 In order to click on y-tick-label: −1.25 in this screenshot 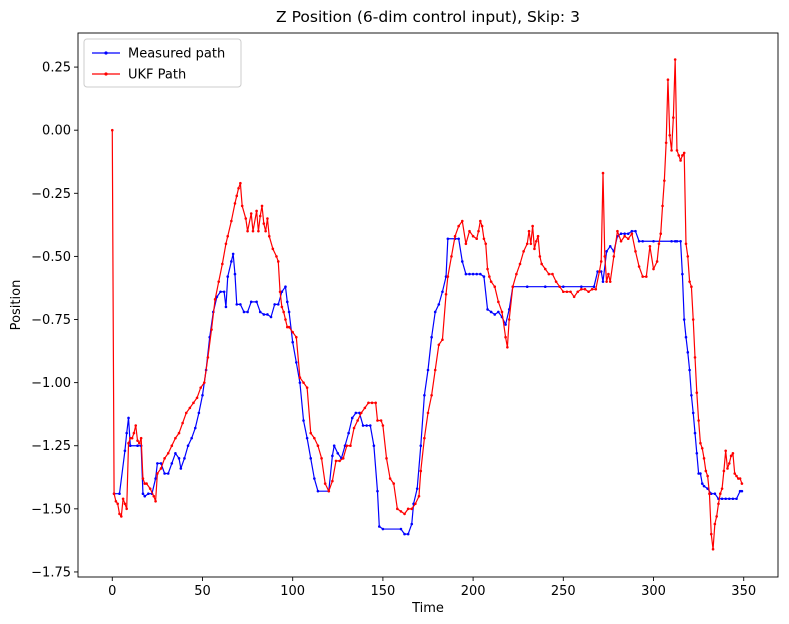, I will do `click(51, 446)`.